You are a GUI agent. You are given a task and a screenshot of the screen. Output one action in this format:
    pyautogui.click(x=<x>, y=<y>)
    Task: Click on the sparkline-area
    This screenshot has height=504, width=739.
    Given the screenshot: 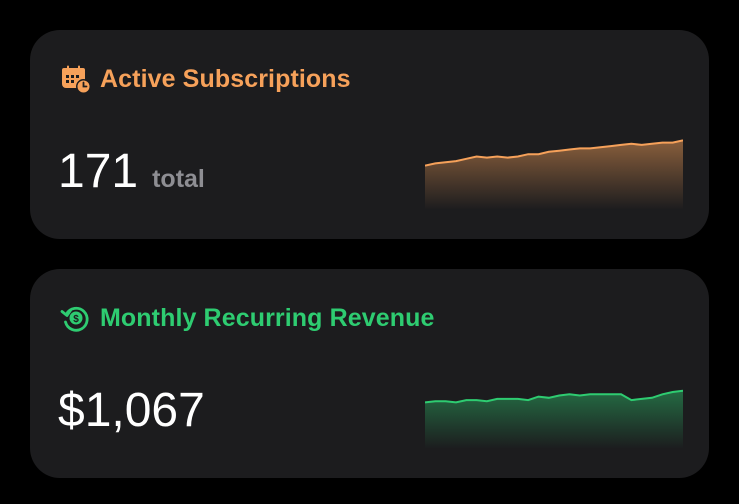 What is the action you would take?
    pyautogui.click(x=554, y=419)
    